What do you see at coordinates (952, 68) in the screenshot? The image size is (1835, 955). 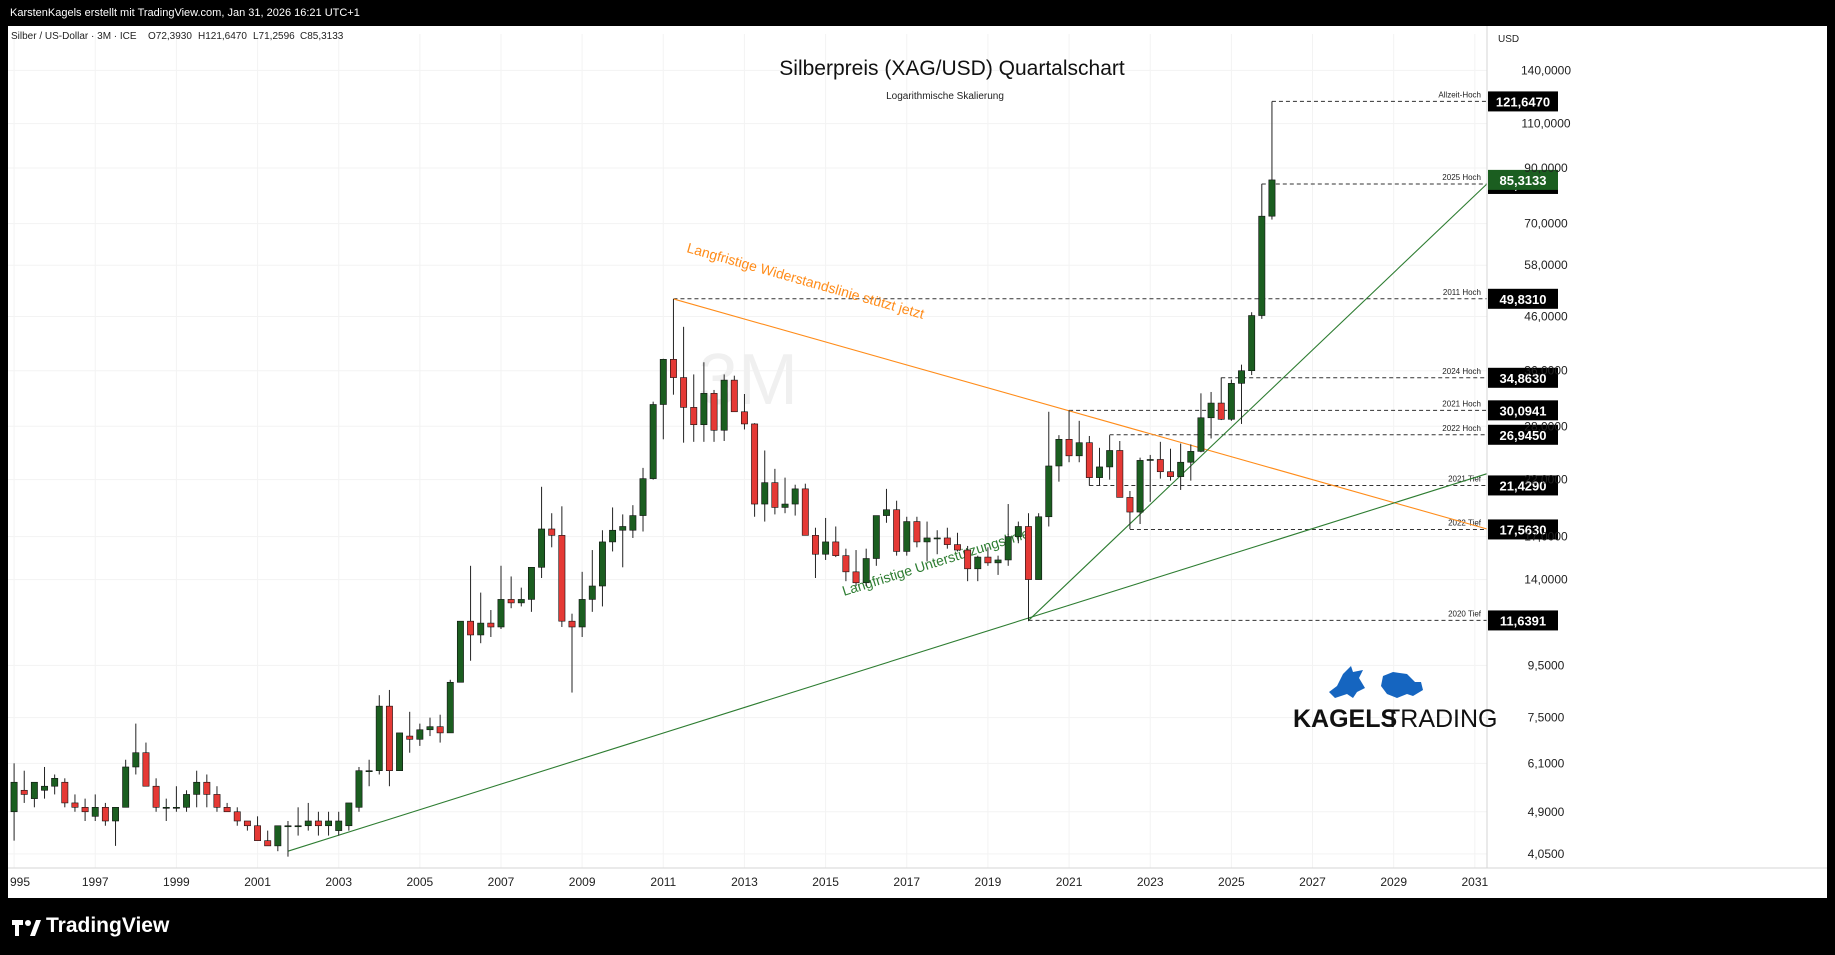 I see `chart-title: Silberpreis (XAG/USD) Quartalschart` at bounding box center [952, 68].